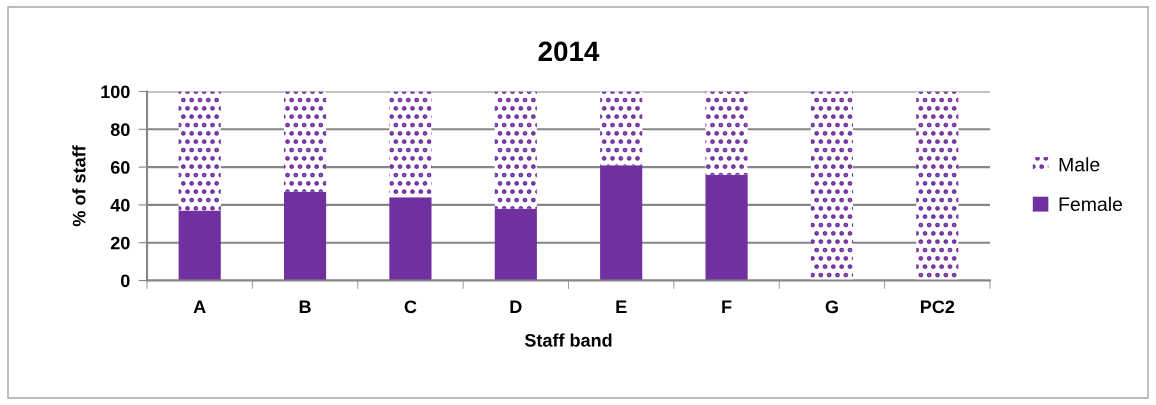 This screenshot has height=405, width=1156. Describe the element at coordinates (125, 281) in the screenshot. I see `y-tick-label: 0` at that location.